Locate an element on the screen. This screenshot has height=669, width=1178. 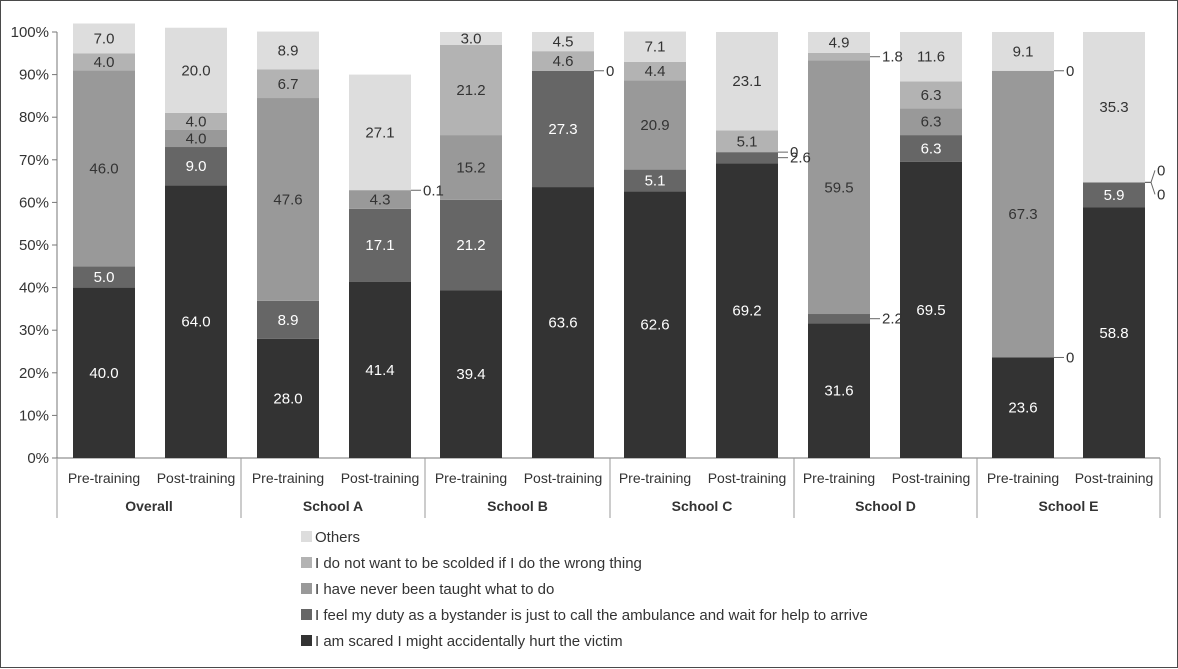
data-label: 4.5 is located at coordinates (563, 42).